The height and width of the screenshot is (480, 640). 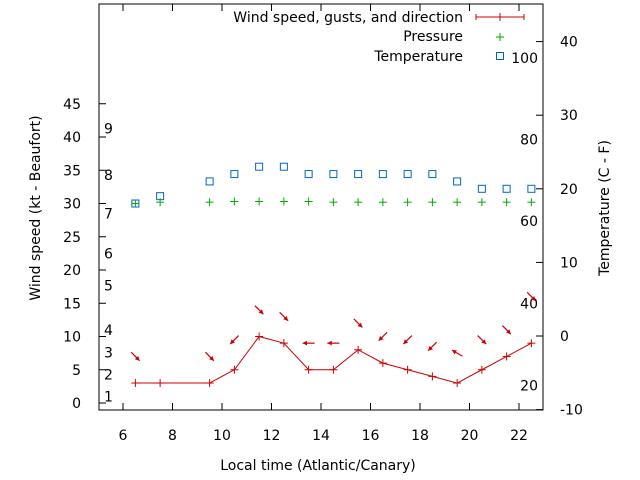 What do you see at coordinates (76, 404) in the screenshot?
I see `y-tick-label: 0` at bounding box center [76, 404].